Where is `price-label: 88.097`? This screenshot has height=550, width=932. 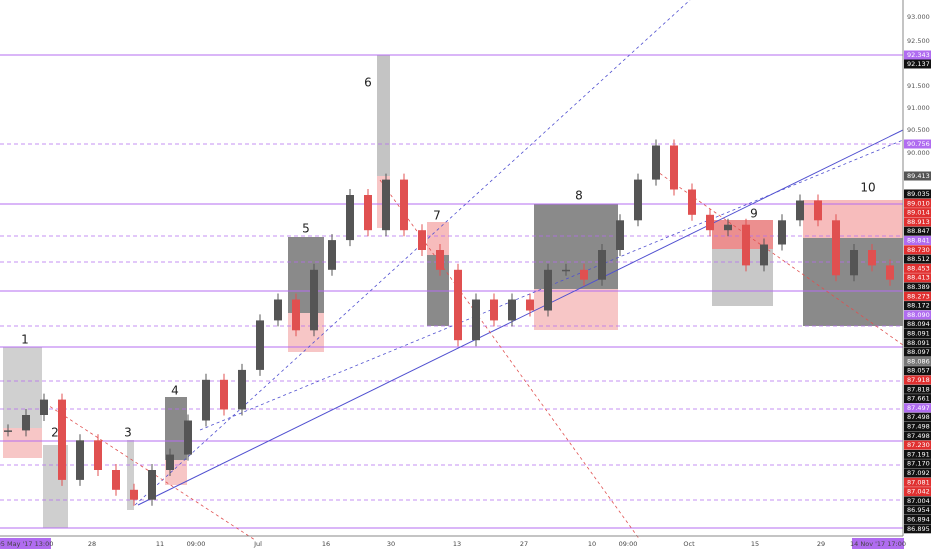
price-label: 88.097 is located at coordinates (918, 352).